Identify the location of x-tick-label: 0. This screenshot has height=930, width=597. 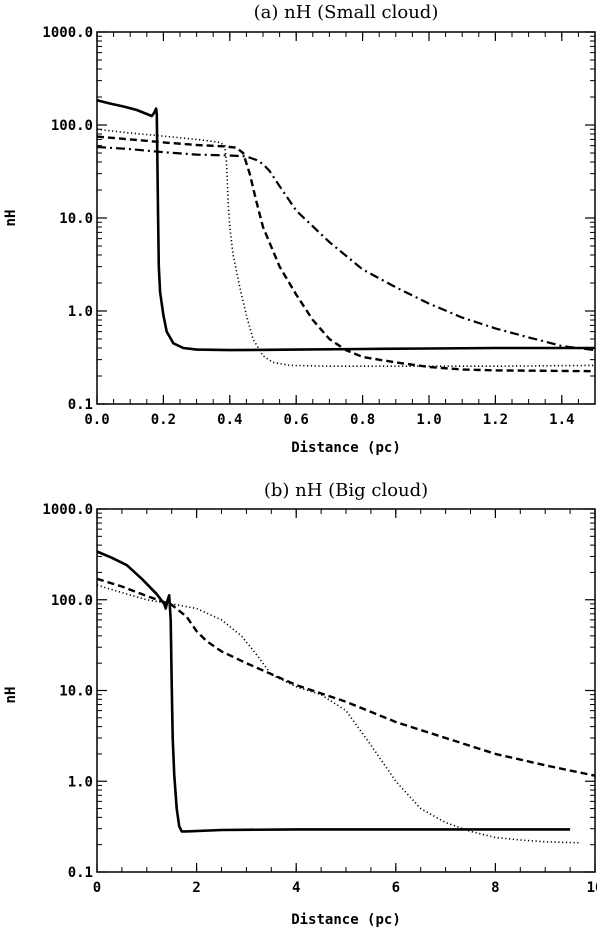
(97, 888).